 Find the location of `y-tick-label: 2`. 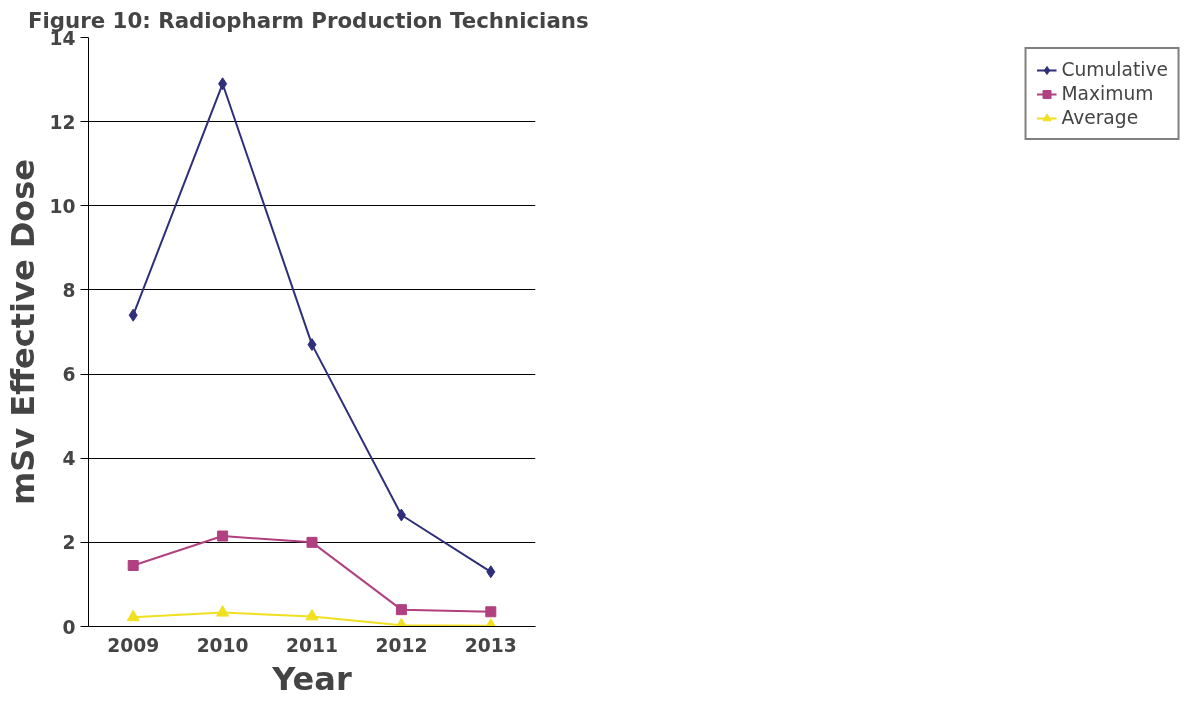

y-tick-label: 2 is located at coordinates (69, 543).